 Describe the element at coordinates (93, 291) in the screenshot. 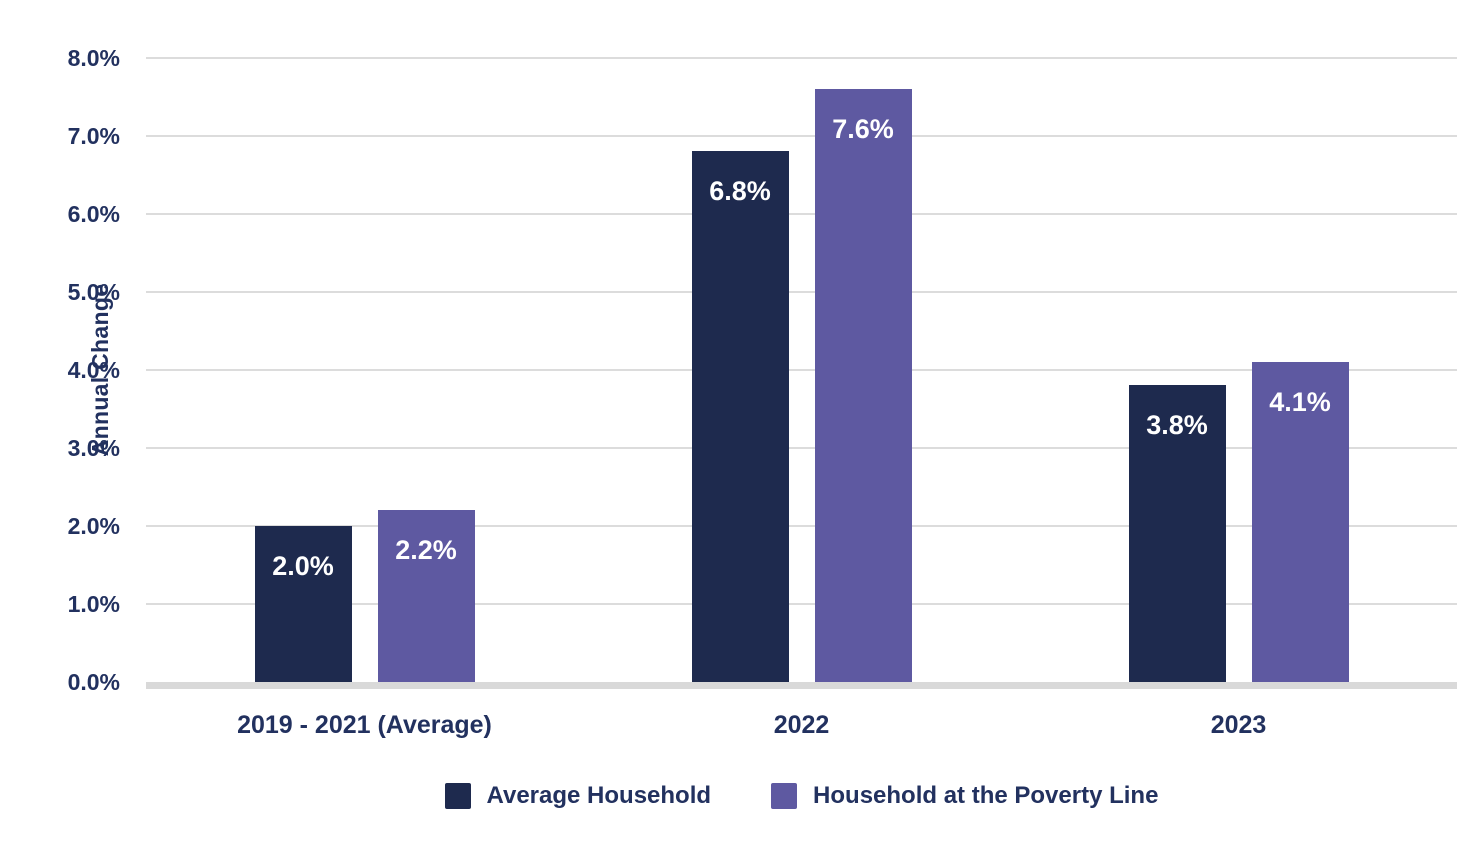

I see `y-tick-label: 5.0%` at that location.